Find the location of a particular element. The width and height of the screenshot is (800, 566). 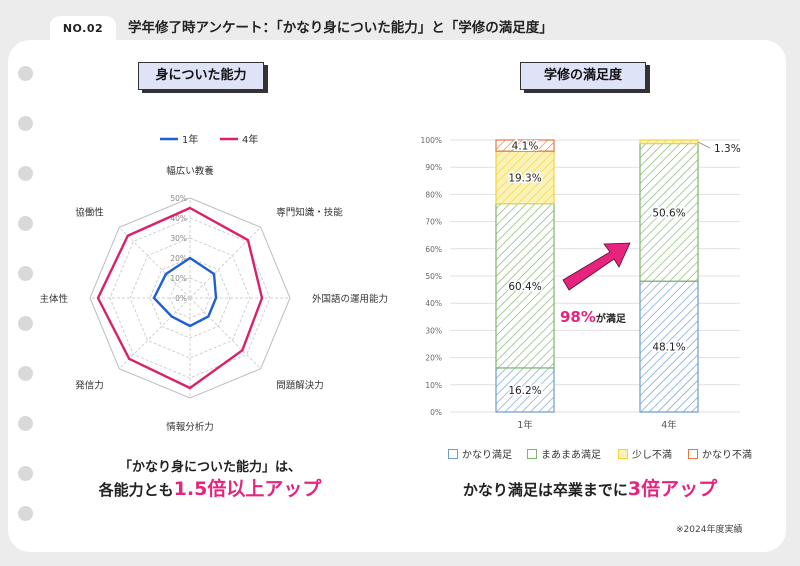

bar-legend-item: 少し不満 is located at coordinates (645, 453).